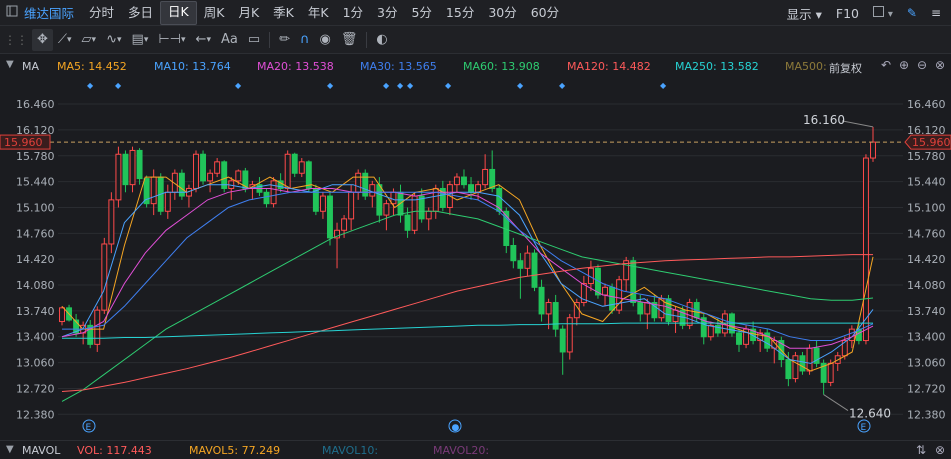 The width and height of the screenshot is (951, 459). I want to click on toggle-icon: ◐, so click(382, 39).